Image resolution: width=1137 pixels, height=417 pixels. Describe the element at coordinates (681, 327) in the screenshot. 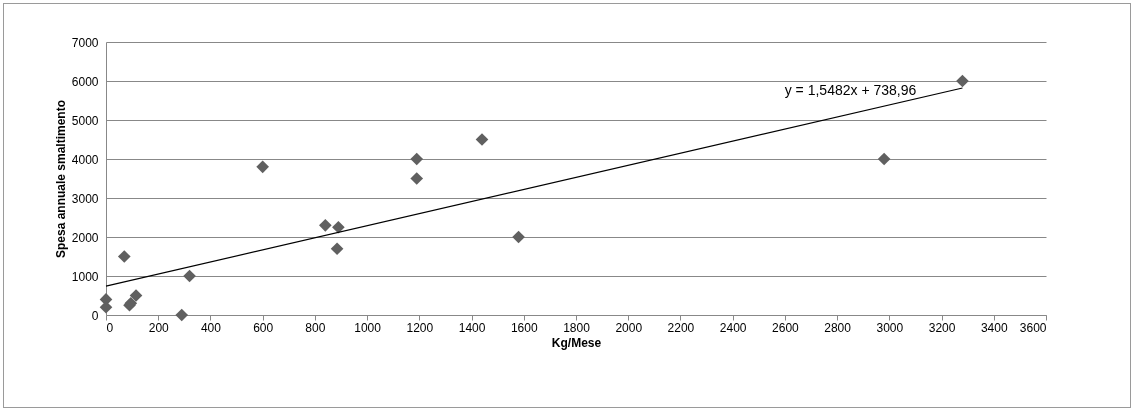

I see `x-tick-label: 2200` at that location.